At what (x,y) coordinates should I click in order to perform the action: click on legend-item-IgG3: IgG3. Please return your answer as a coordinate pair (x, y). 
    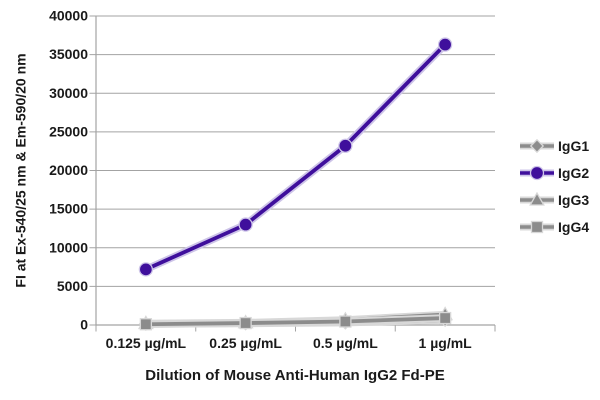
    Looking at the image, I should click on (554, 199).